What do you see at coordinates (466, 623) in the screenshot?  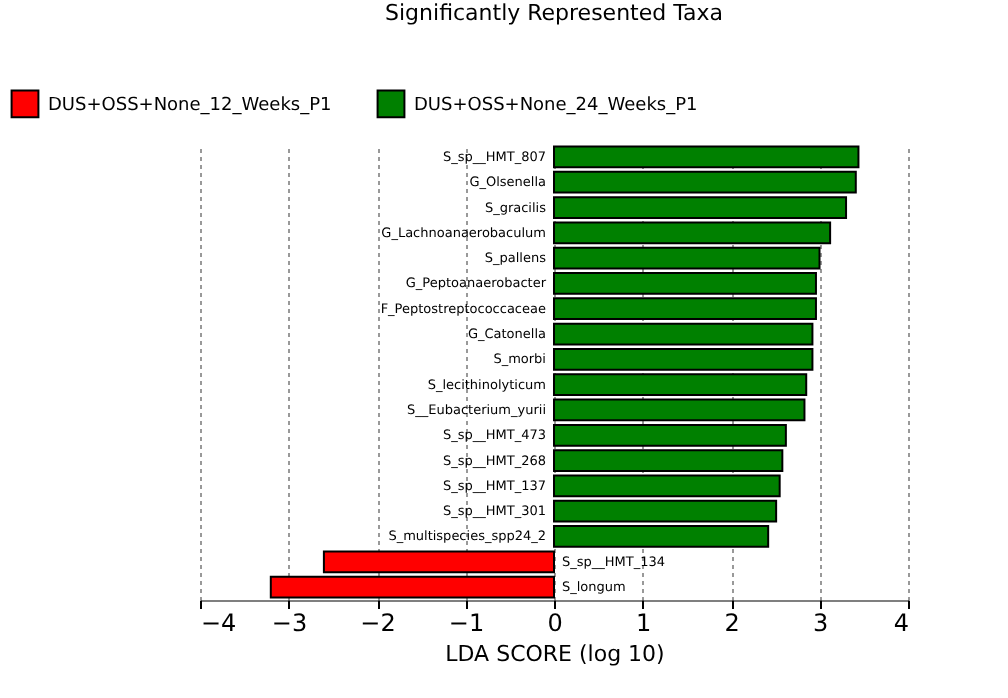 I see `x-tick-label: −1` at bounding box center [466, 623].